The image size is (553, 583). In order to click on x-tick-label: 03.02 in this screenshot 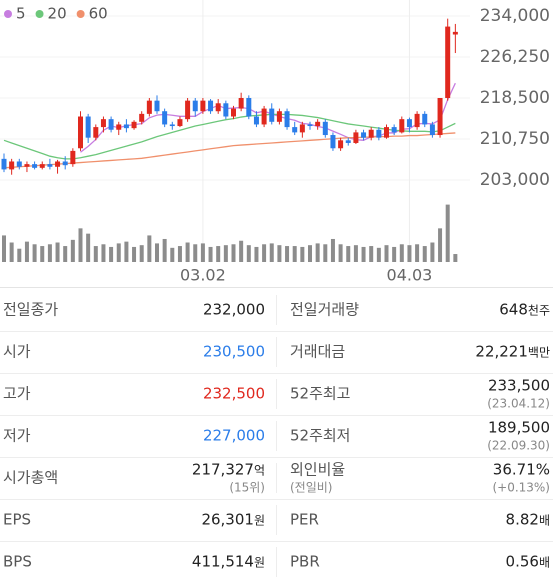, I will do `click(203, 275)`.